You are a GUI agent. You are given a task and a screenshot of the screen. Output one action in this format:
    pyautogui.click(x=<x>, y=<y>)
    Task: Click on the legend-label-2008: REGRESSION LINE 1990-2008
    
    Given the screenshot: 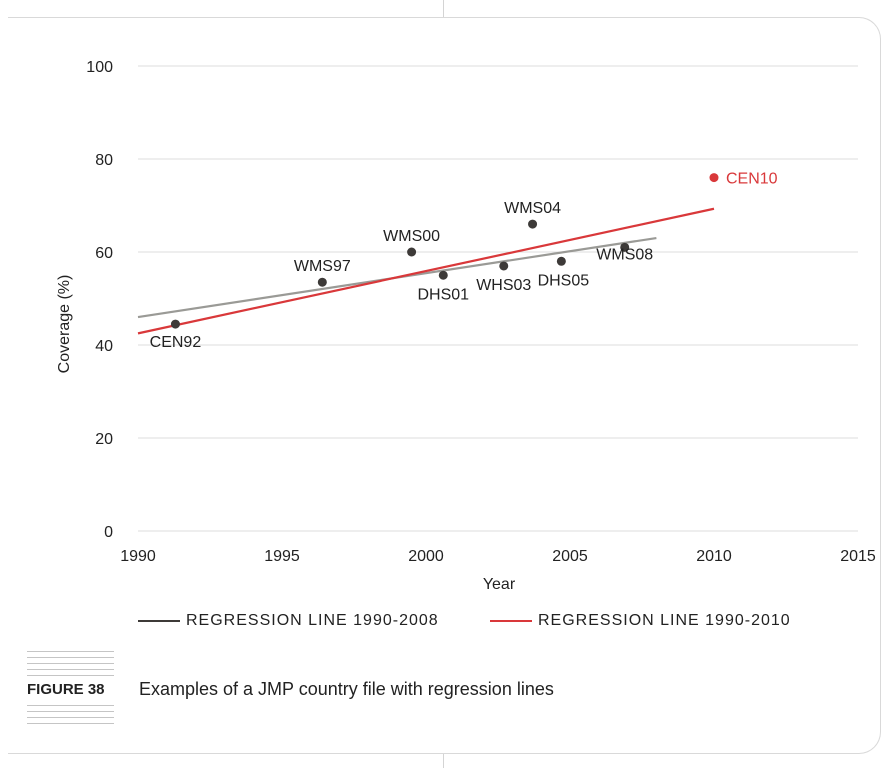 What is the action you would take?
    pyautogui.click(x=312, y=620)
    